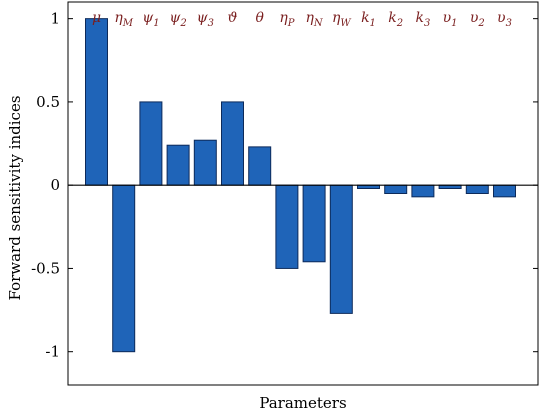 This screenshot has width=550, height=415. Describe the element at coordinates (395, 19) in the screenshot. I see `category-label: k2` at that location.